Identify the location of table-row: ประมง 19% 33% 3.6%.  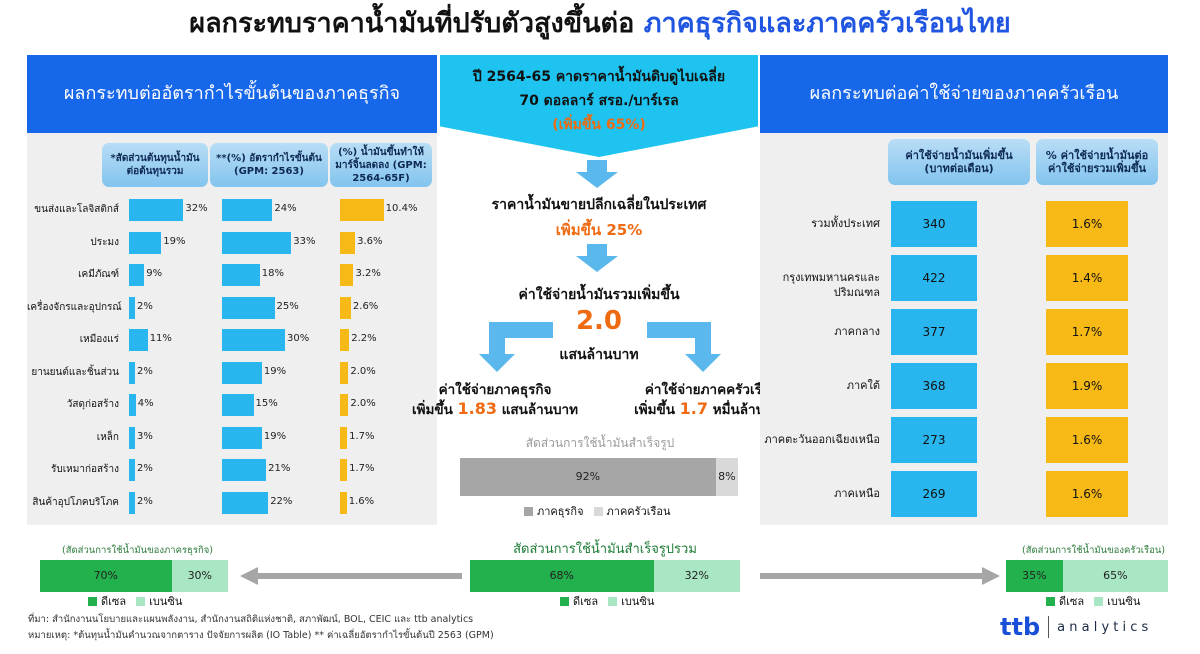
(232, 243).